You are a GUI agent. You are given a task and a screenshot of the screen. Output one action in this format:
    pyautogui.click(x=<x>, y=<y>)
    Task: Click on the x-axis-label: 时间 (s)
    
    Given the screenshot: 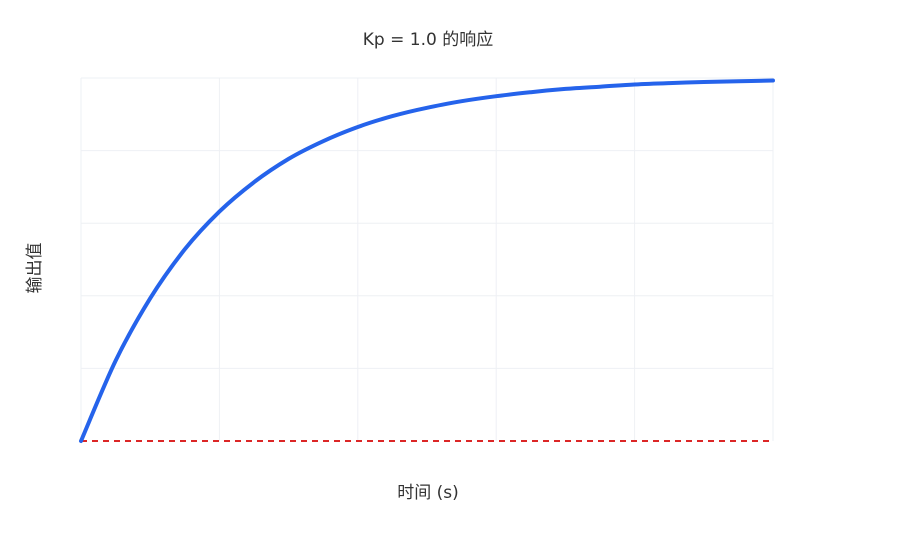 What is the action you would take?
    pyautogui.click(x=428, y=493)
    